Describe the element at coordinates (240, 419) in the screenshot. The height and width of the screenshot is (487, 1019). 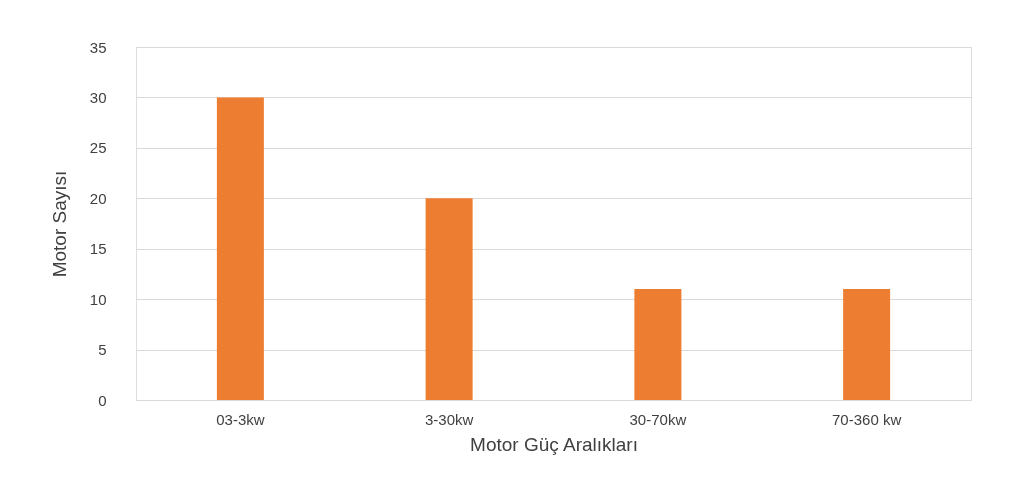
I see `x-tick-label: 03-3kw` at that location.